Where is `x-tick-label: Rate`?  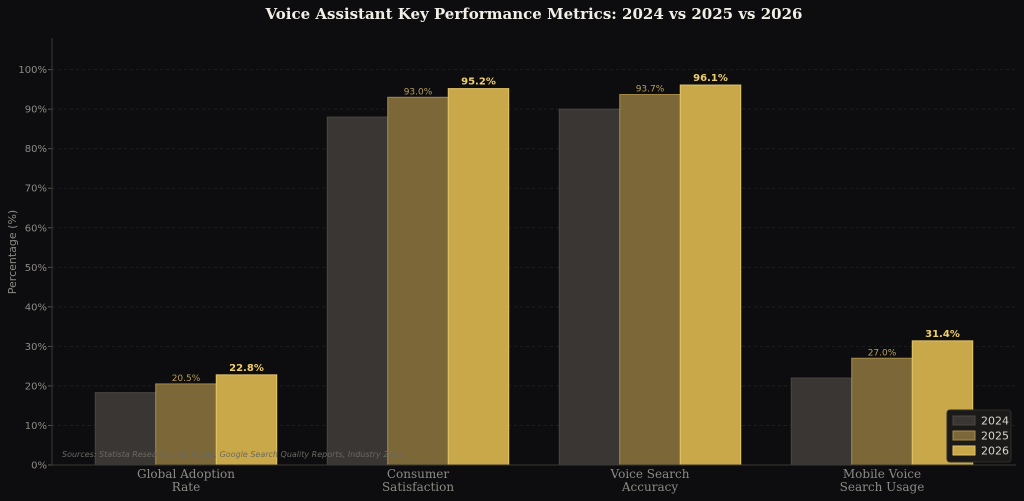
x-tick-label: Rate is located at coordinates (186, 487).